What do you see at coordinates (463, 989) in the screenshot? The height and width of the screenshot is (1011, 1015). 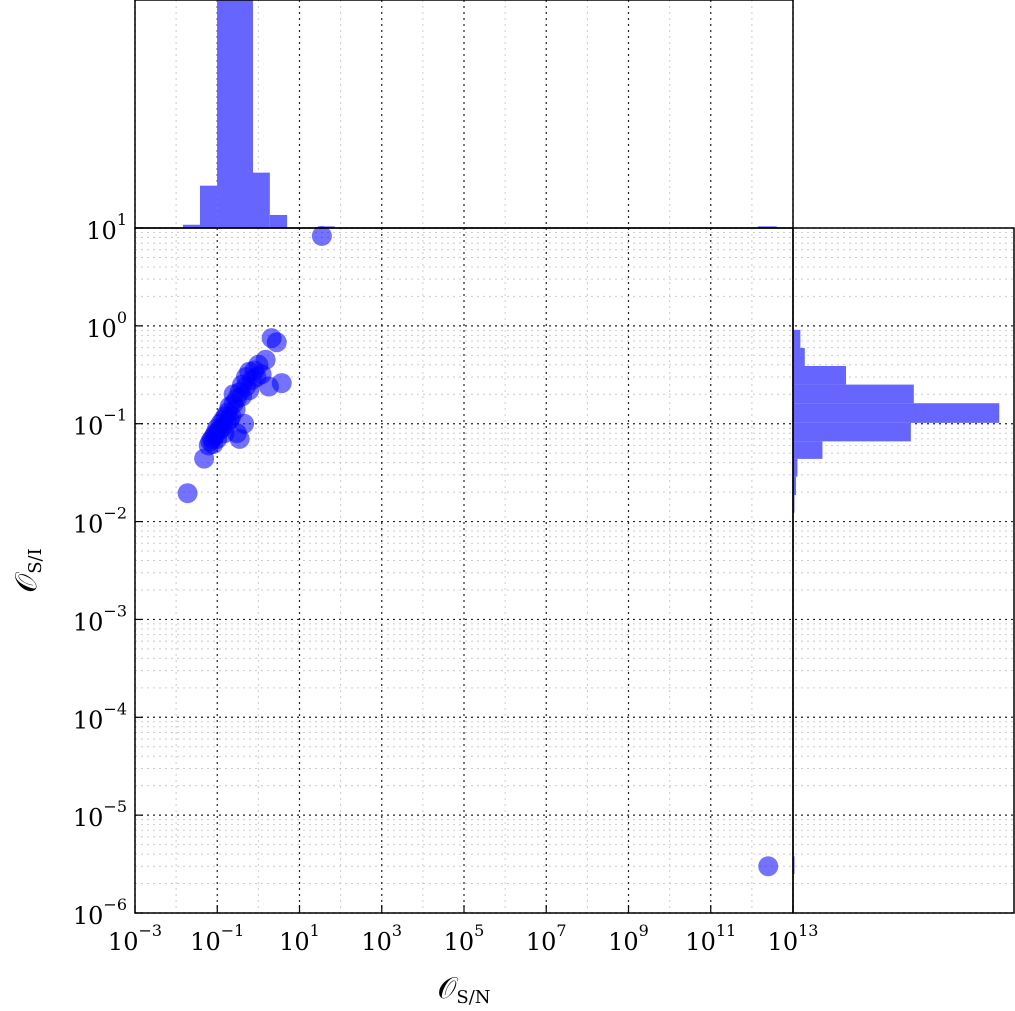 I see `x-axis-label: 𝒪S/N` at bounding box center [463, 989].